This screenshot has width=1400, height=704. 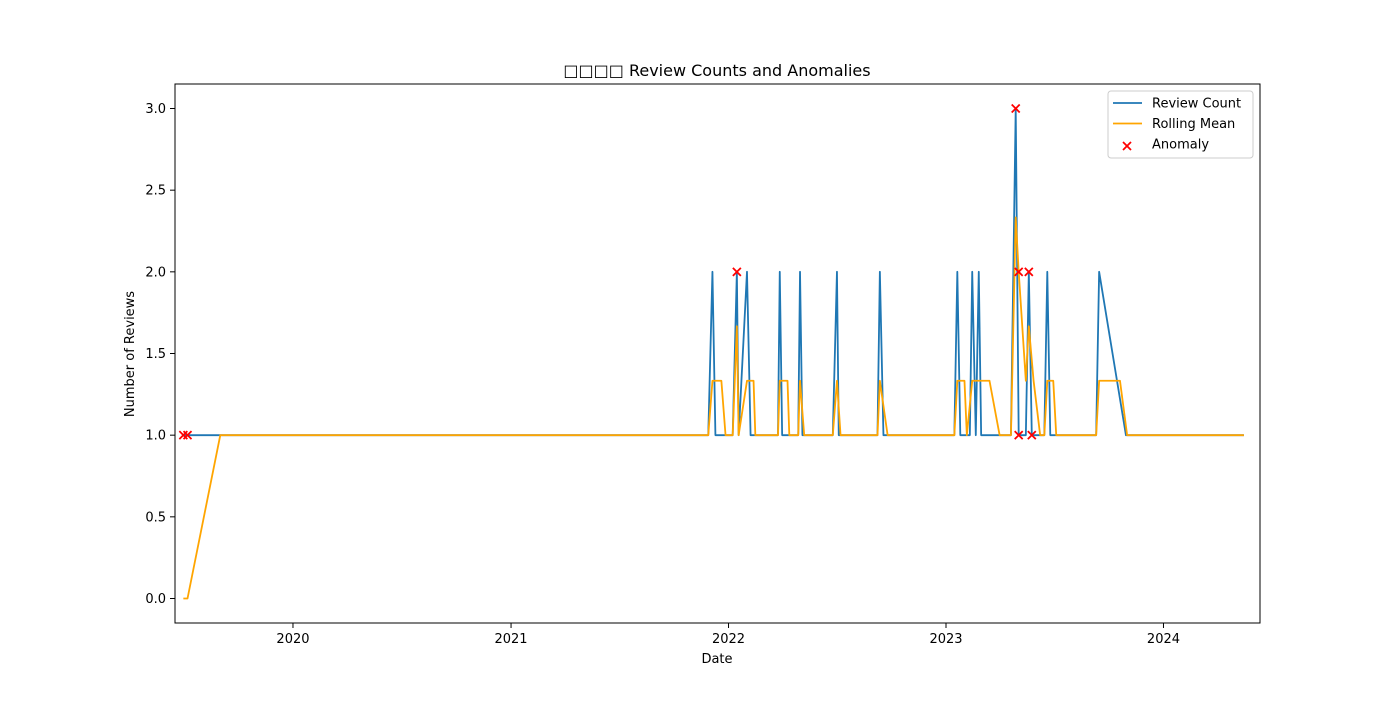 I want to click on y-axis: 0.0 0.5 1.0 1.5 2.0 2.5 3.0, so click(x=160, y=354).